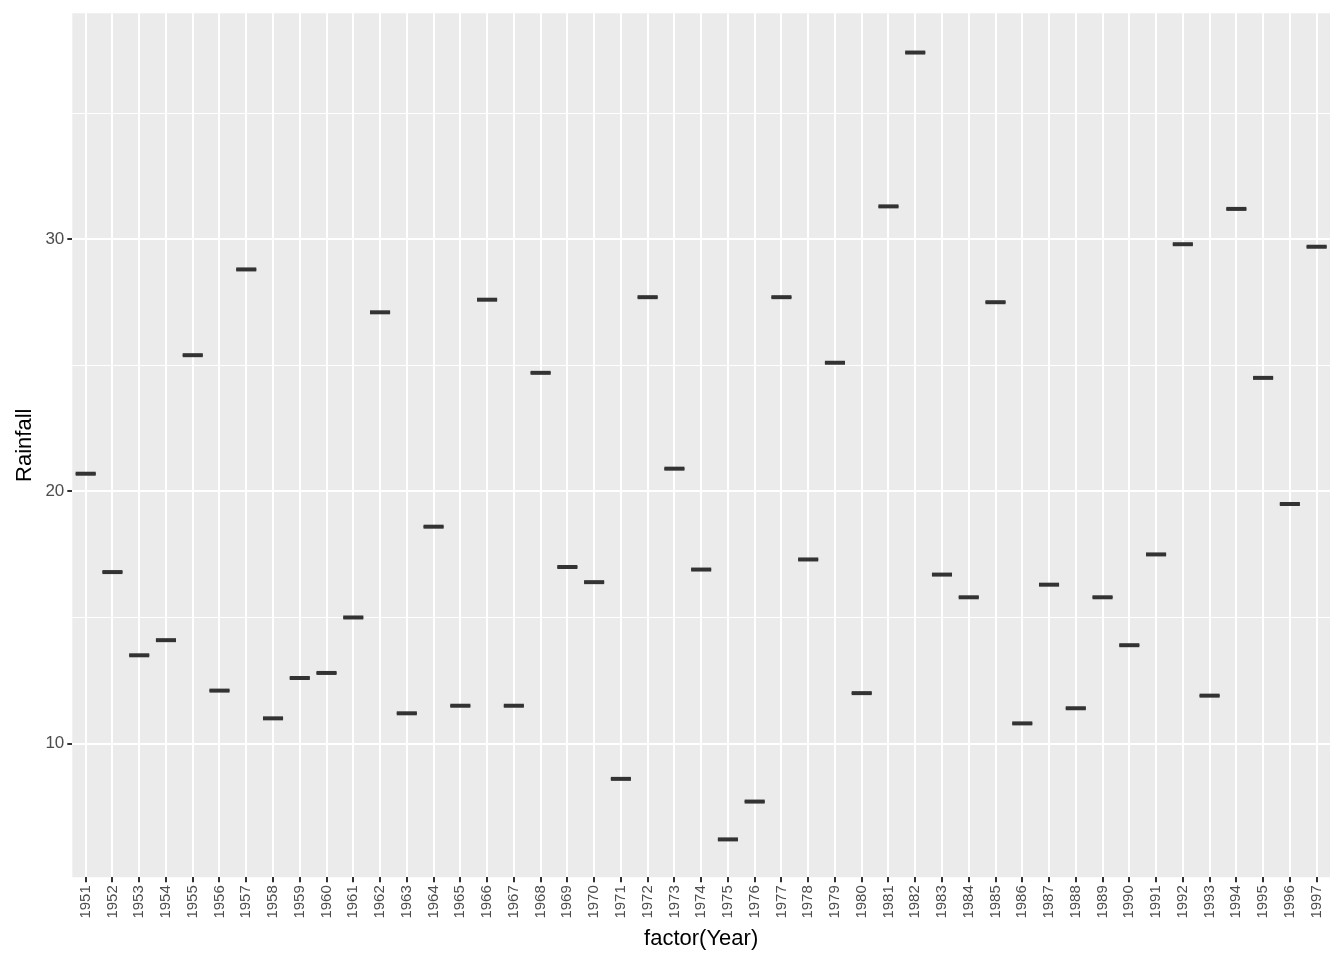 This screenshot has height=960, width=1344. Describe the element at coordinates (701, 937) in the screenshot. I see `x-axis-title: factor(Year)` at that location.